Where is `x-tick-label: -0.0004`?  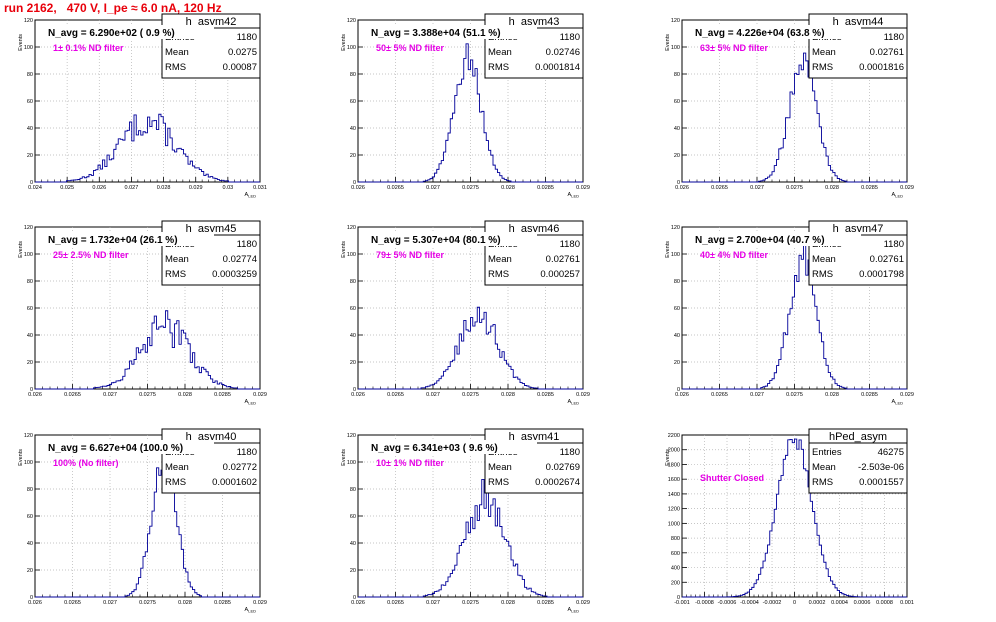
x-tick-label: -0.0004 is located at coordinates (749, 603).